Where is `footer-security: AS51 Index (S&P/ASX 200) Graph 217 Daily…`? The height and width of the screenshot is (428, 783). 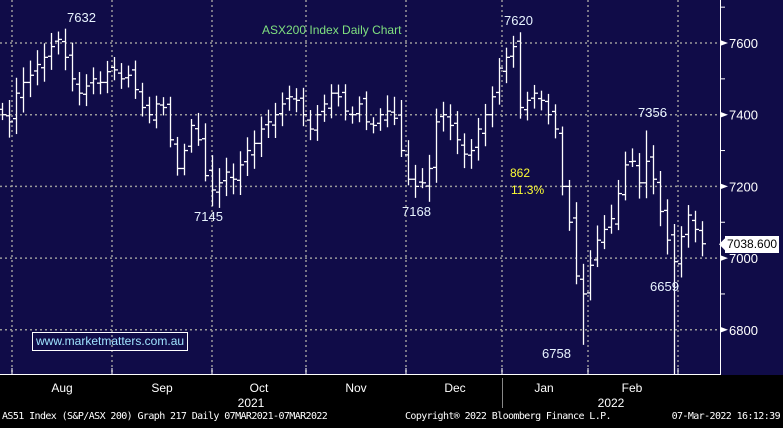 footer-security: AS51 Index (S&P/ASX 200) Graph 217 Daily… is located at coordinates (165, 416).